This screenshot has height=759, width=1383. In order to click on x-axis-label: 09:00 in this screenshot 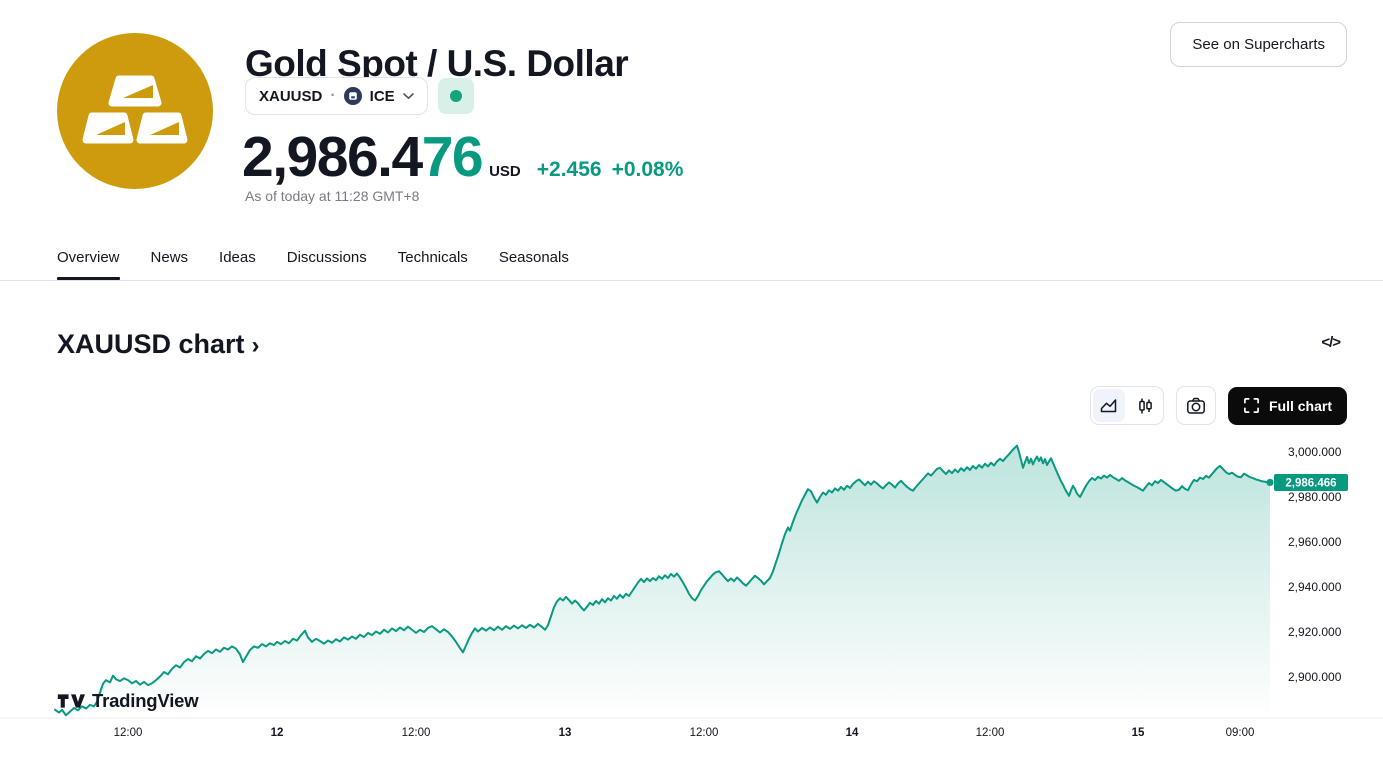, I will do `click(1240, 733)`.